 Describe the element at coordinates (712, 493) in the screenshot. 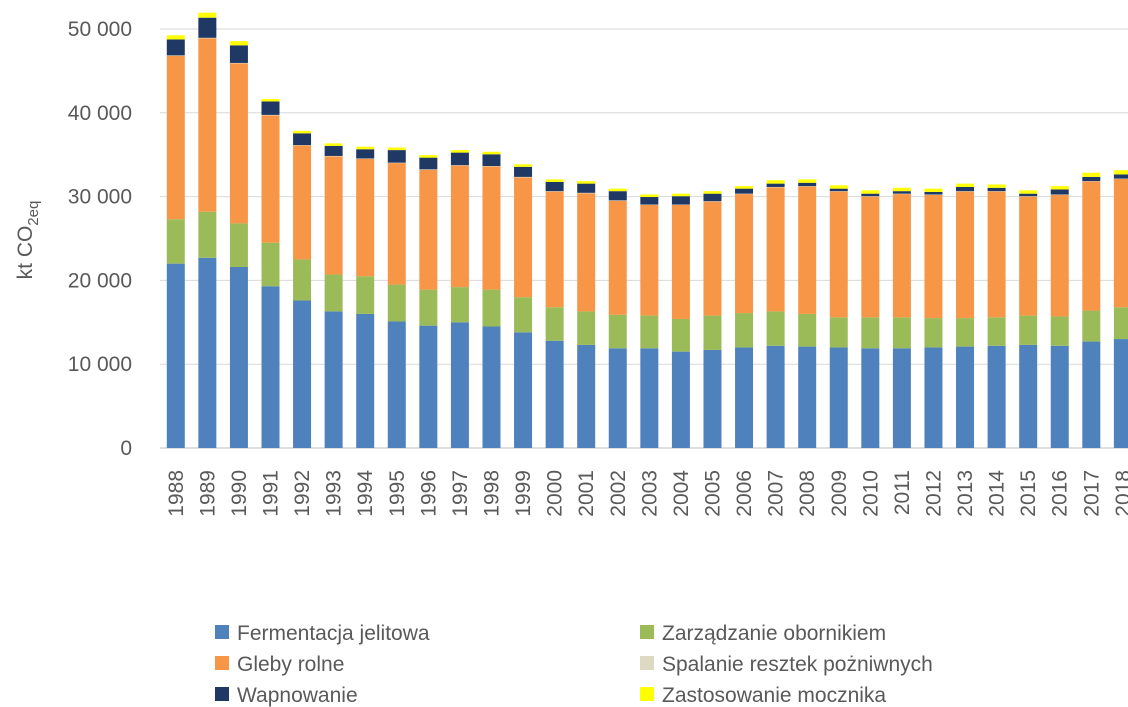

I see `x-tick-label: 2005` at that location.